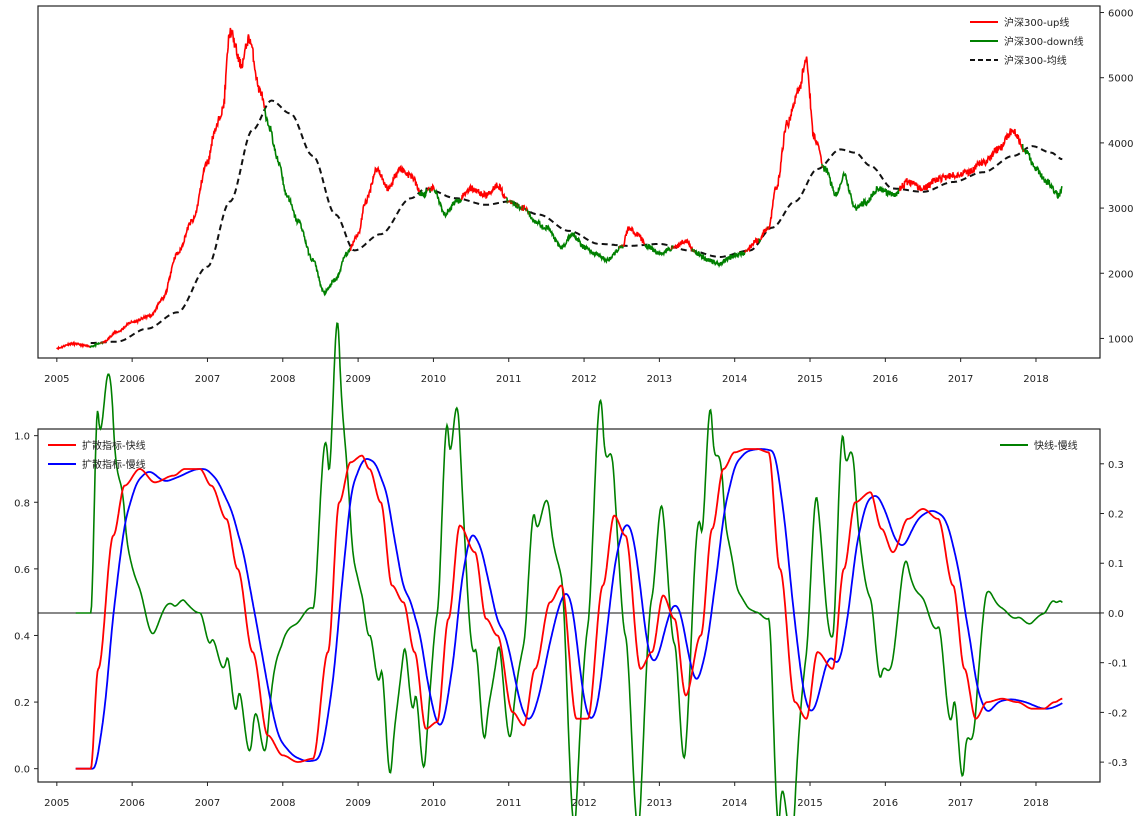  I want to click on diffusion-y-axis-left: 0.0 0.2 0.4 0.6 0.8 1.0, so click(26, 604).